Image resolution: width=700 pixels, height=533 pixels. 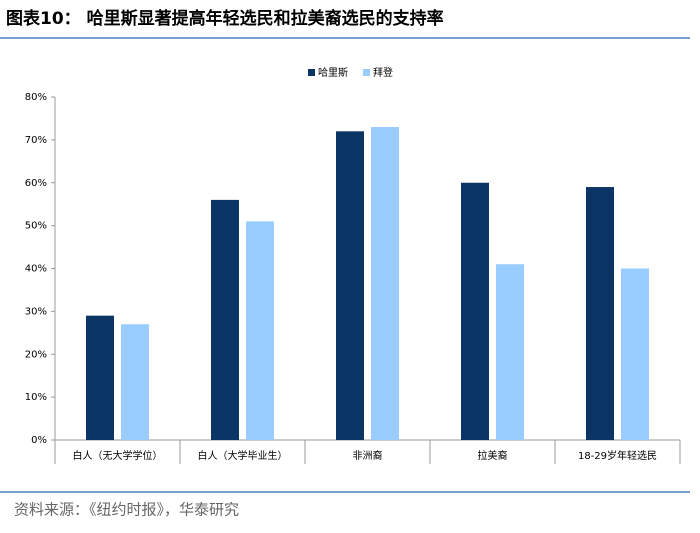 What do you see at coordinates (39, 440) in the screenshot?
I see `y-tick-label: 0%` at bounding box center [39, 440].